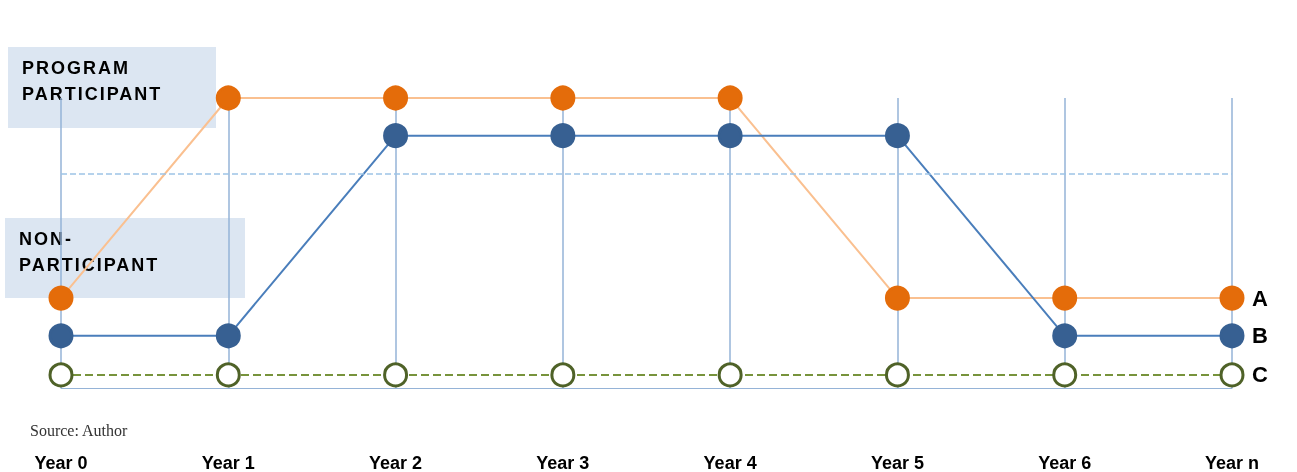 The height and width of the screenshot is (472, 1297). Describe the element at coordinates (730, 462) in the screenshot. I see `x-tick-label: Year 4` at that location.